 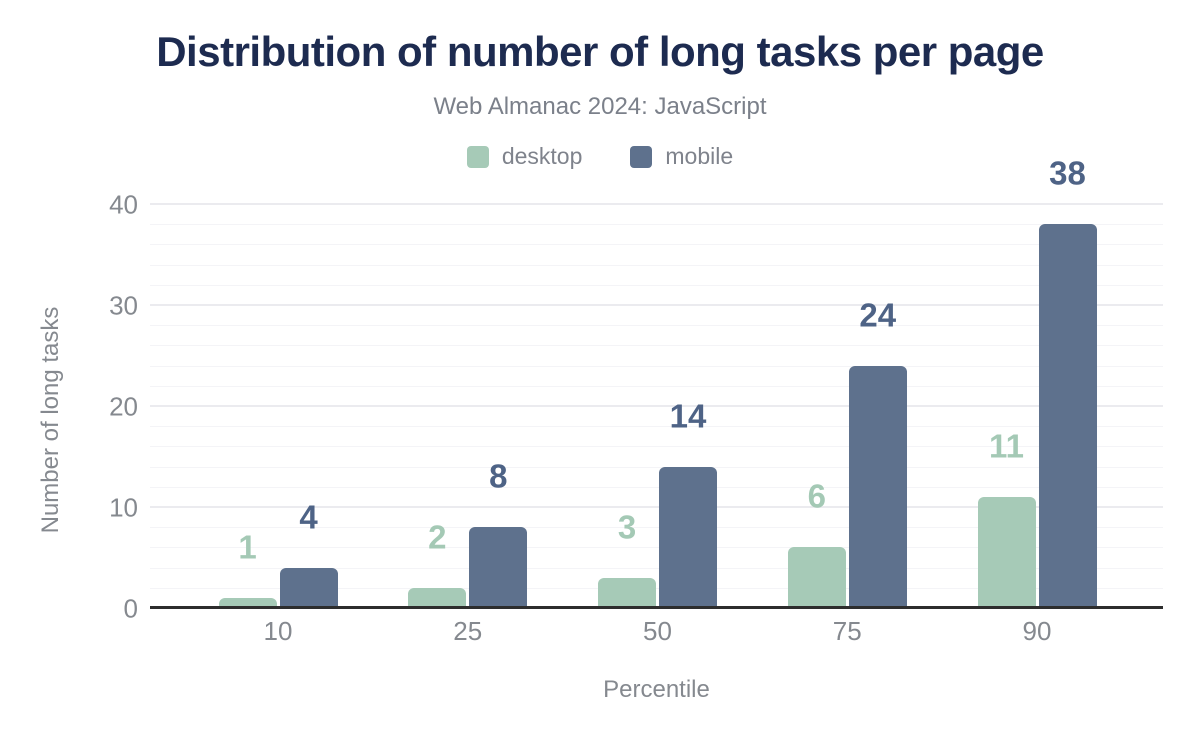 I want to click on bar-desktop-p25, so click(x=437, y=597).